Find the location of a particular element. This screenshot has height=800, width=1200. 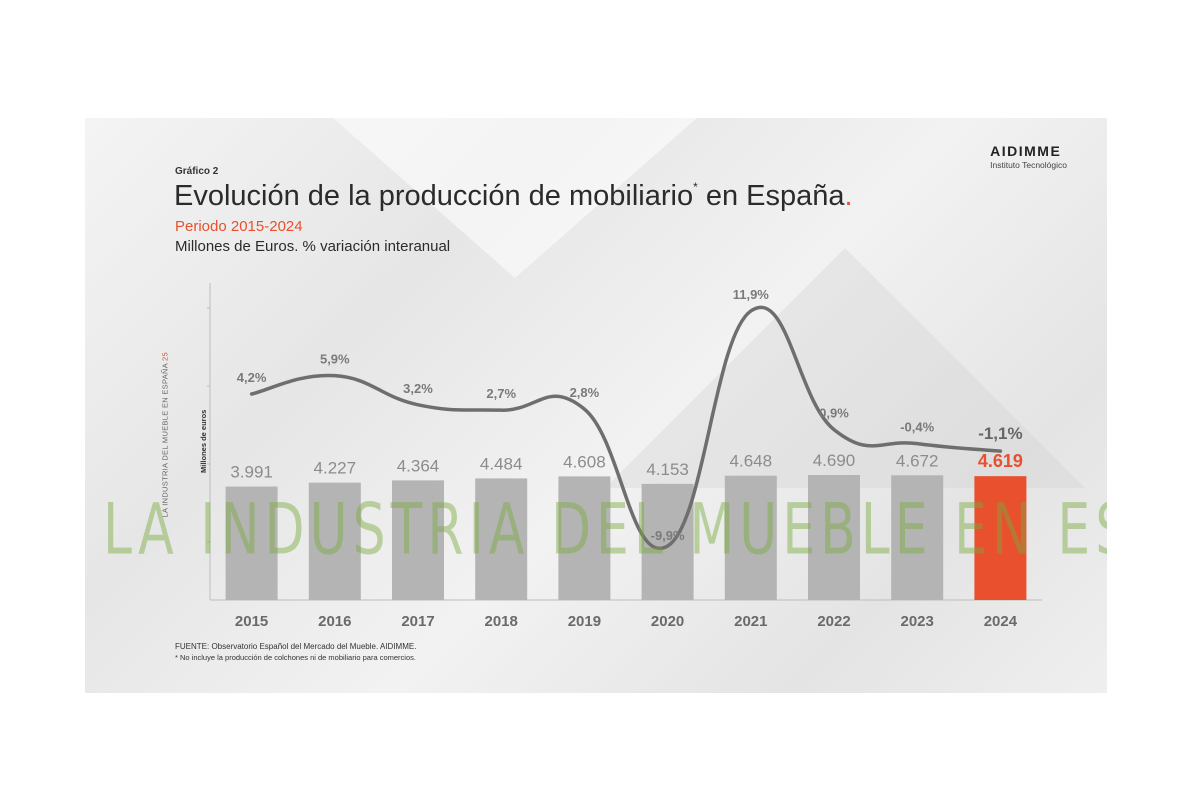

x-tick-label: 2018 is located at coordinates (501, 621).